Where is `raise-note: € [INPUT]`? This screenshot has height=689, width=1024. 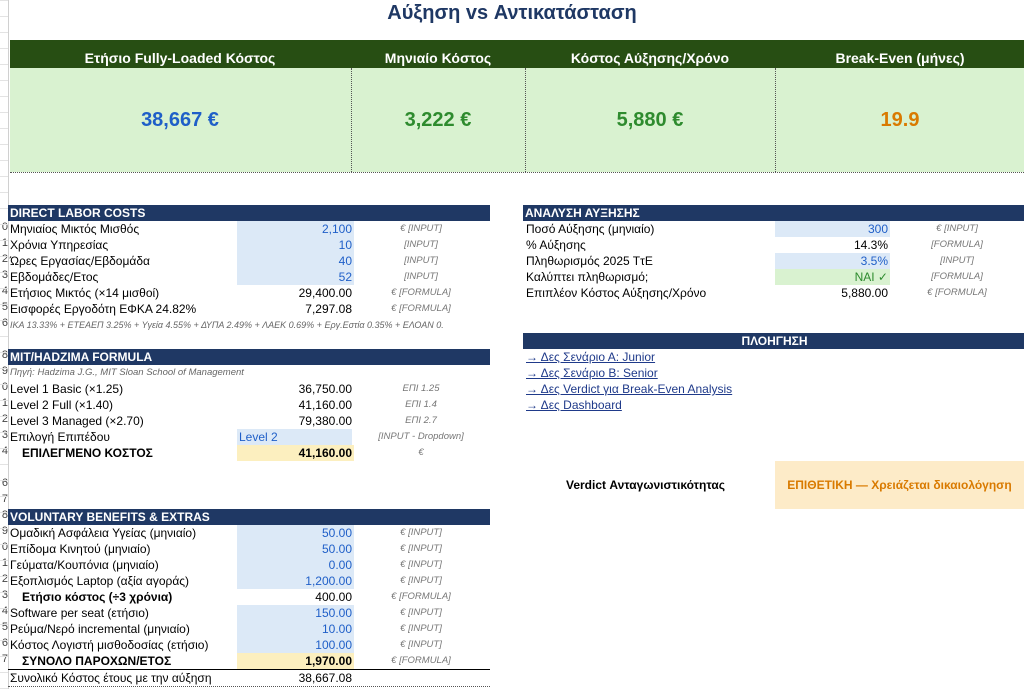
raise-note: € [INPUT] is located at coordinates (957, 228).